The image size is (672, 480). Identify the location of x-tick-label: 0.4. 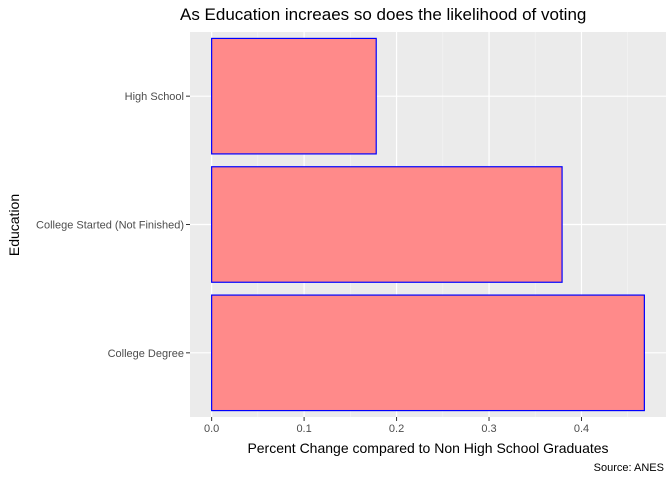
(581, 429).